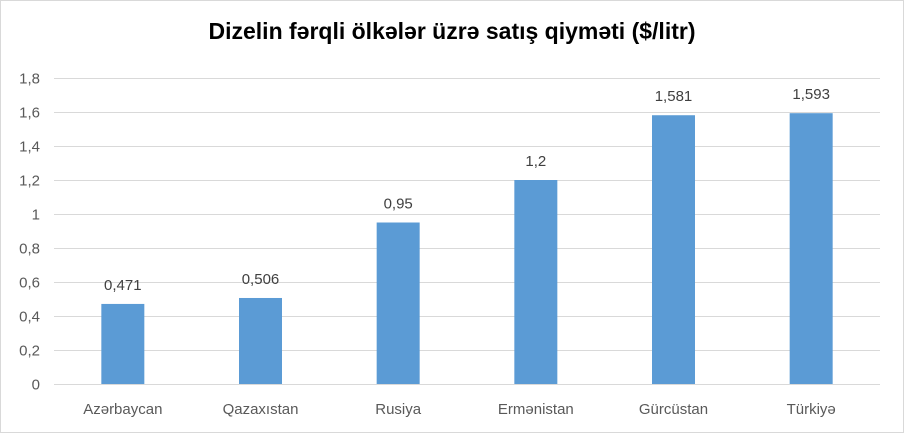  Describe the element at coordinates (29, 283) in the screenshot. I see `y-tick-label: 0,6` at that location.